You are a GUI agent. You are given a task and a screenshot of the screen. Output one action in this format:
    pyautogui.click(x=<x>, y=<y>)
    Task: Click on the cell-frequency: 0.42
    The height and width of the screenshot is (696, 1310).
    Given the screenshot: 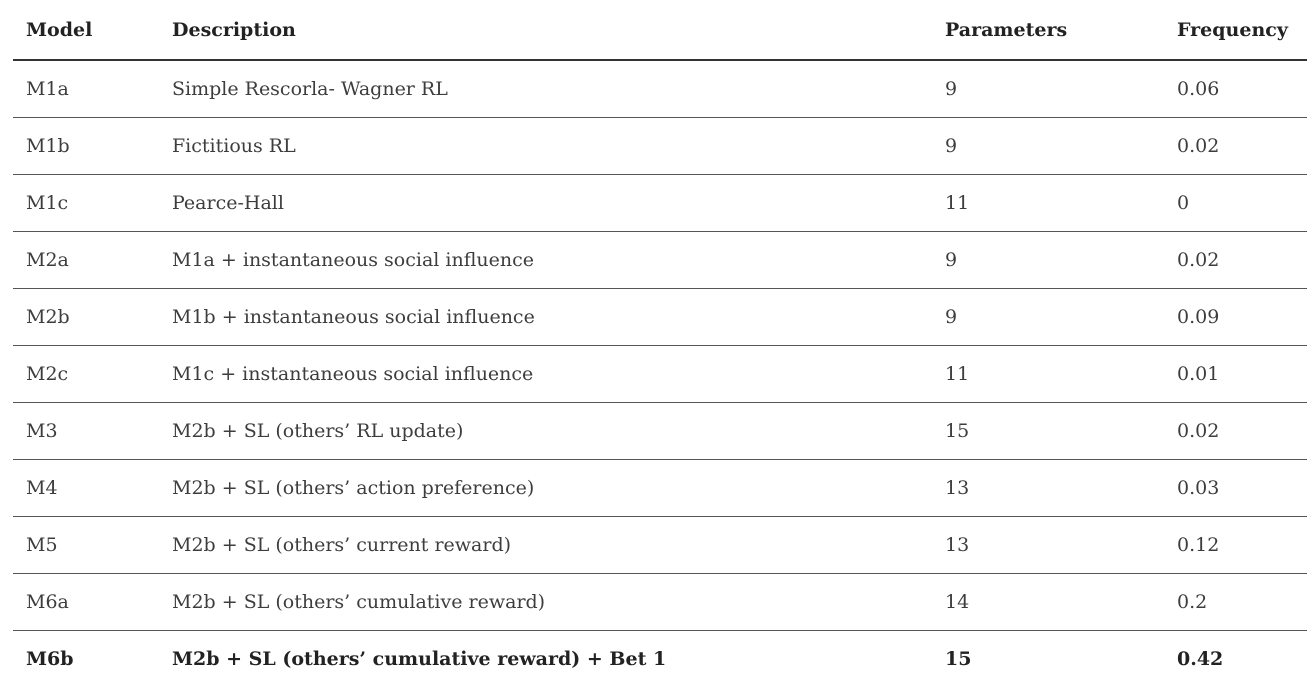 What is the action you would take?
    pyautogui.click(x=1200, y=659)
    